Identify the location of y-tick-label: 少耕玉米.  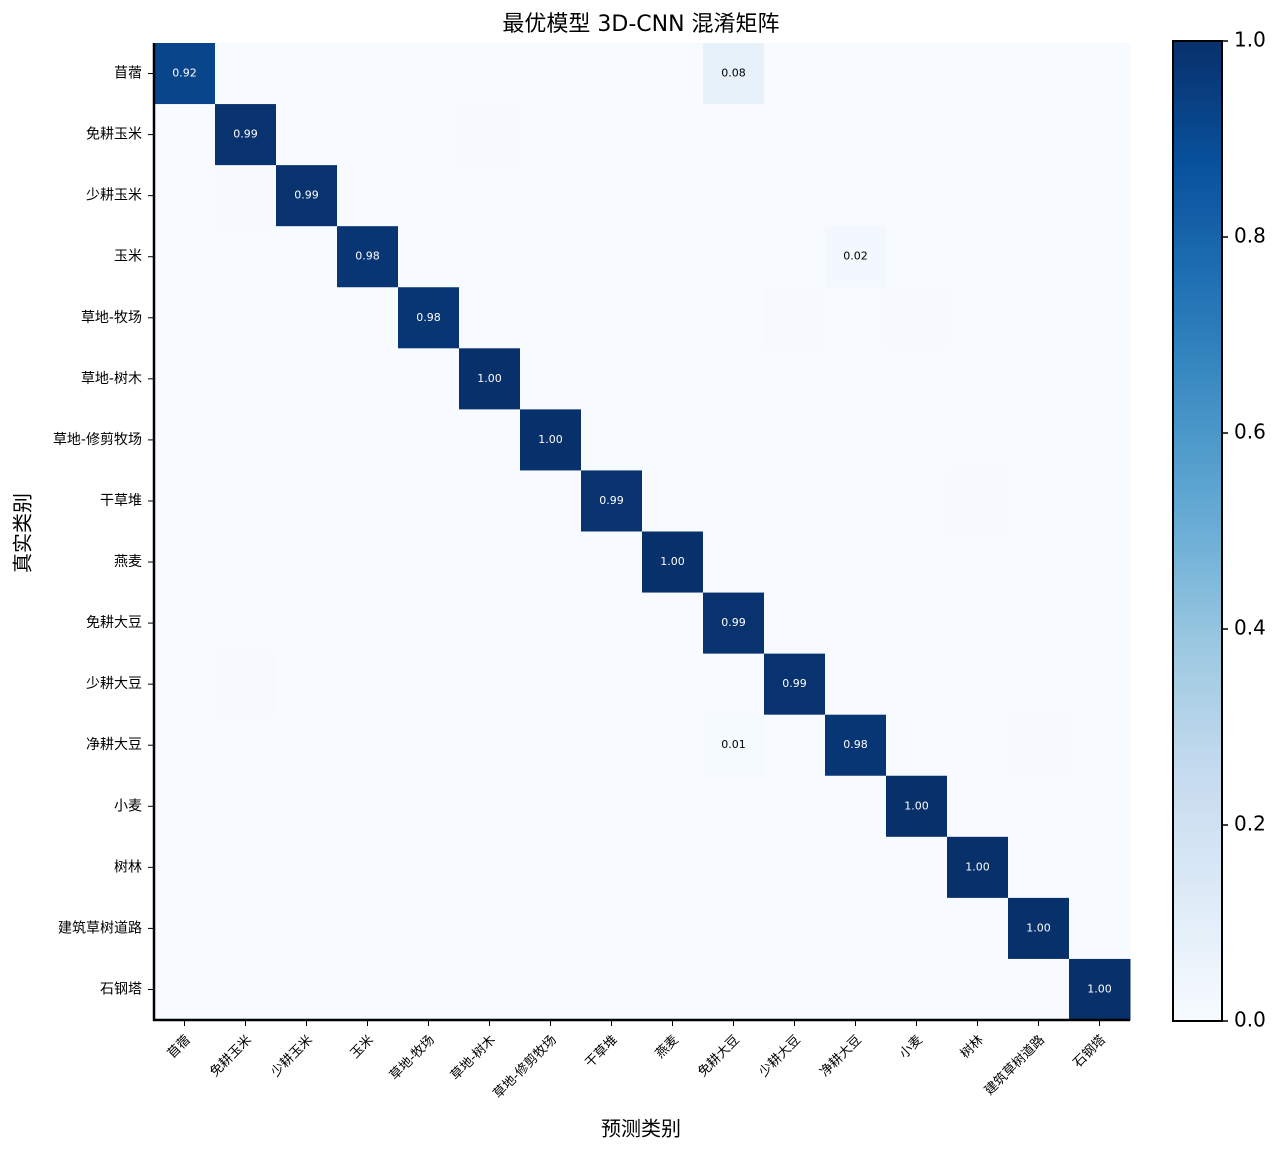
(114, 195).